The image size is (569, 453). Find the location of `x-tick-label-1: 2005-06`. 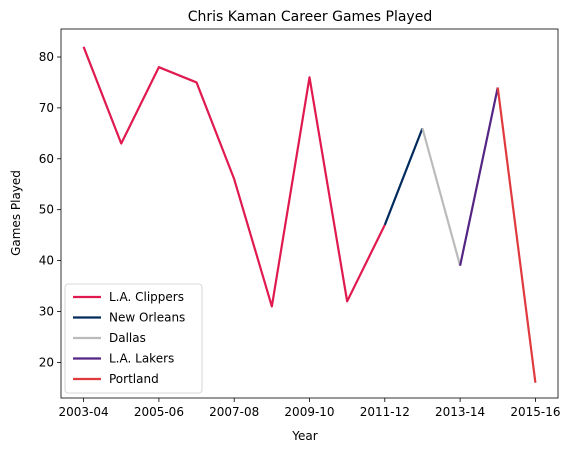

x-tick-label-1: 2005-06 is located at coordinates (159, 412).